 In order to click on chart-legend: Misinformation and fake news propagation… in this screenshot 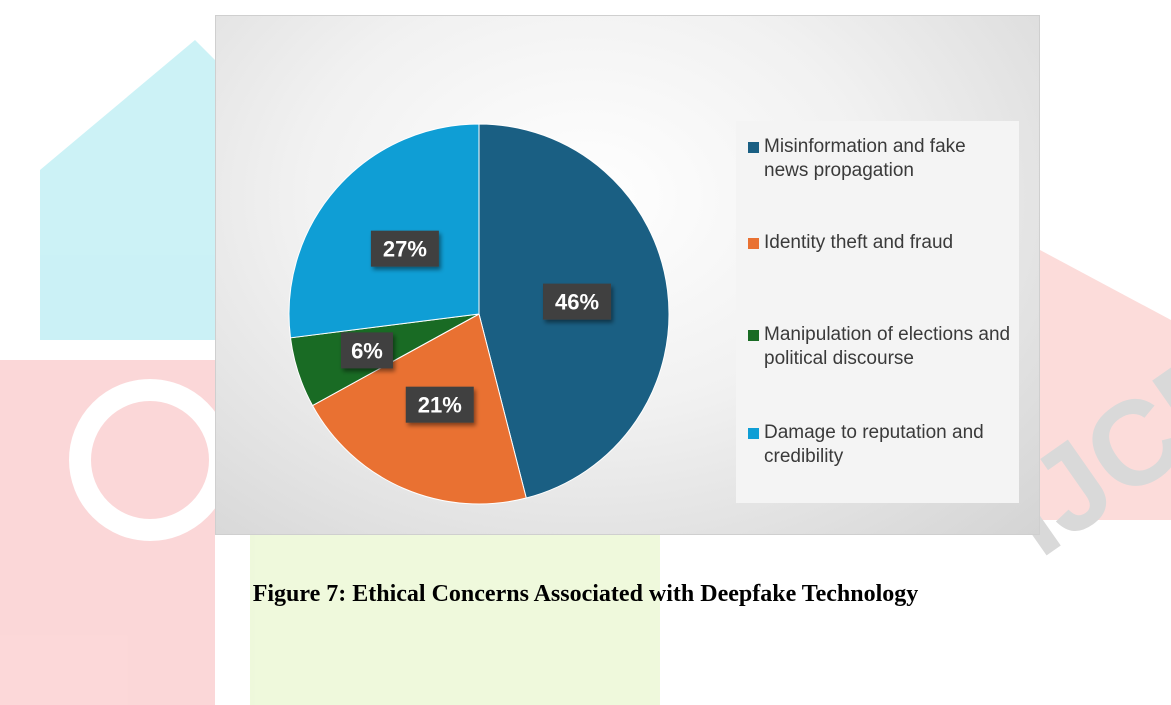, I will do `click(877, 312)`.